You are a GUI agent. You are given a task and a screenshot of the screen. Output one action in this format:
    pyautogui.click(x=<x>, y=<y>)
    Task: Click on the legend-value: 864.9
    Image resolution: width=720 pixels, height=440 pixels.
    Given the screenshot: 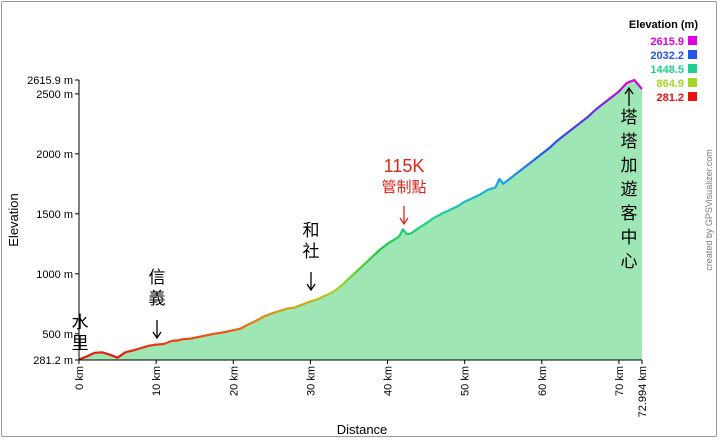 What is the action you would take?
    pyautogui.click(x=670, y=84)
    